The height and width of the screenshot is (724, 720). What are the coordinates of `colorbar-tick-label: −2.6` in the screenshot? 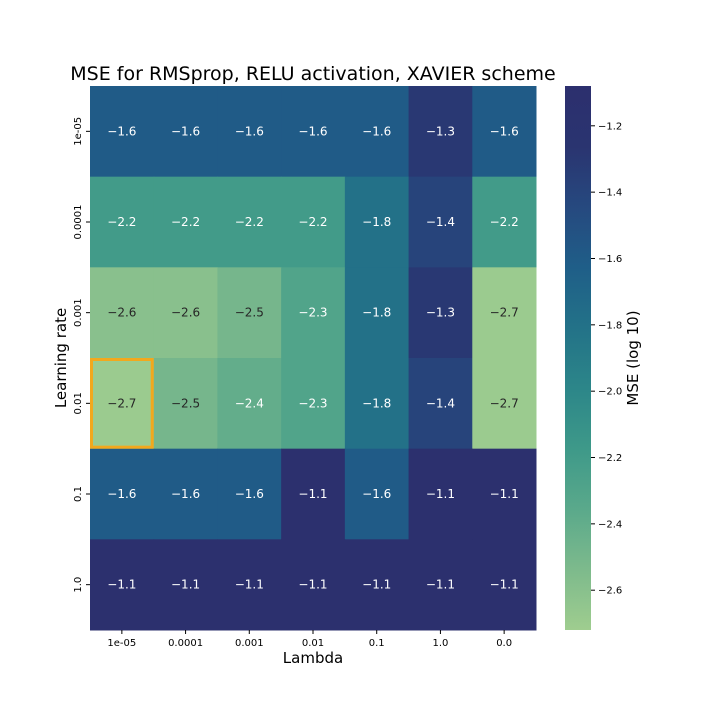 It's located at (610, 591).